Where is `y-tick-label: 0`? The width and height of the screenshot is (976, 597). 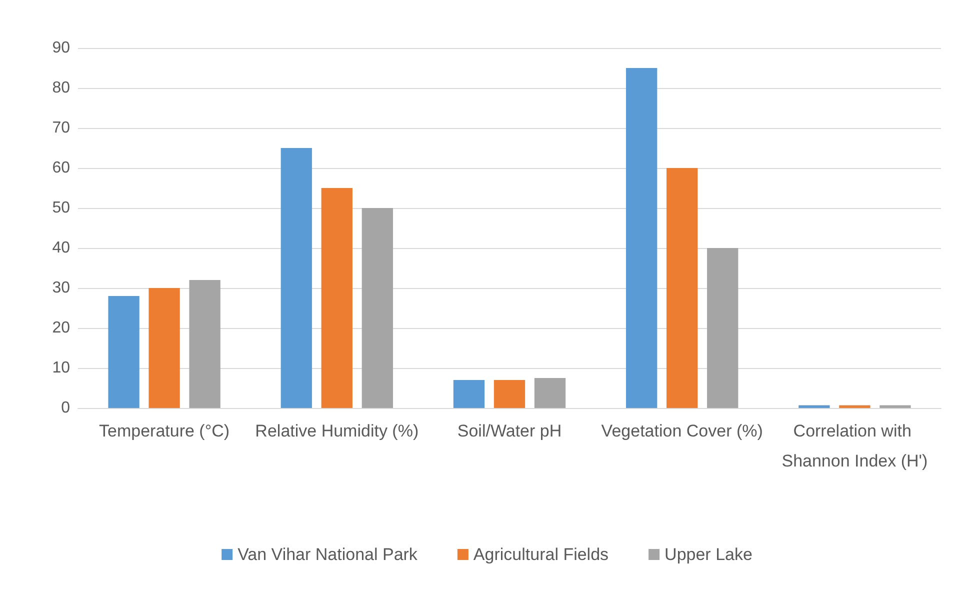
y-tick-label: 0 is located at coordinates (65, 408).